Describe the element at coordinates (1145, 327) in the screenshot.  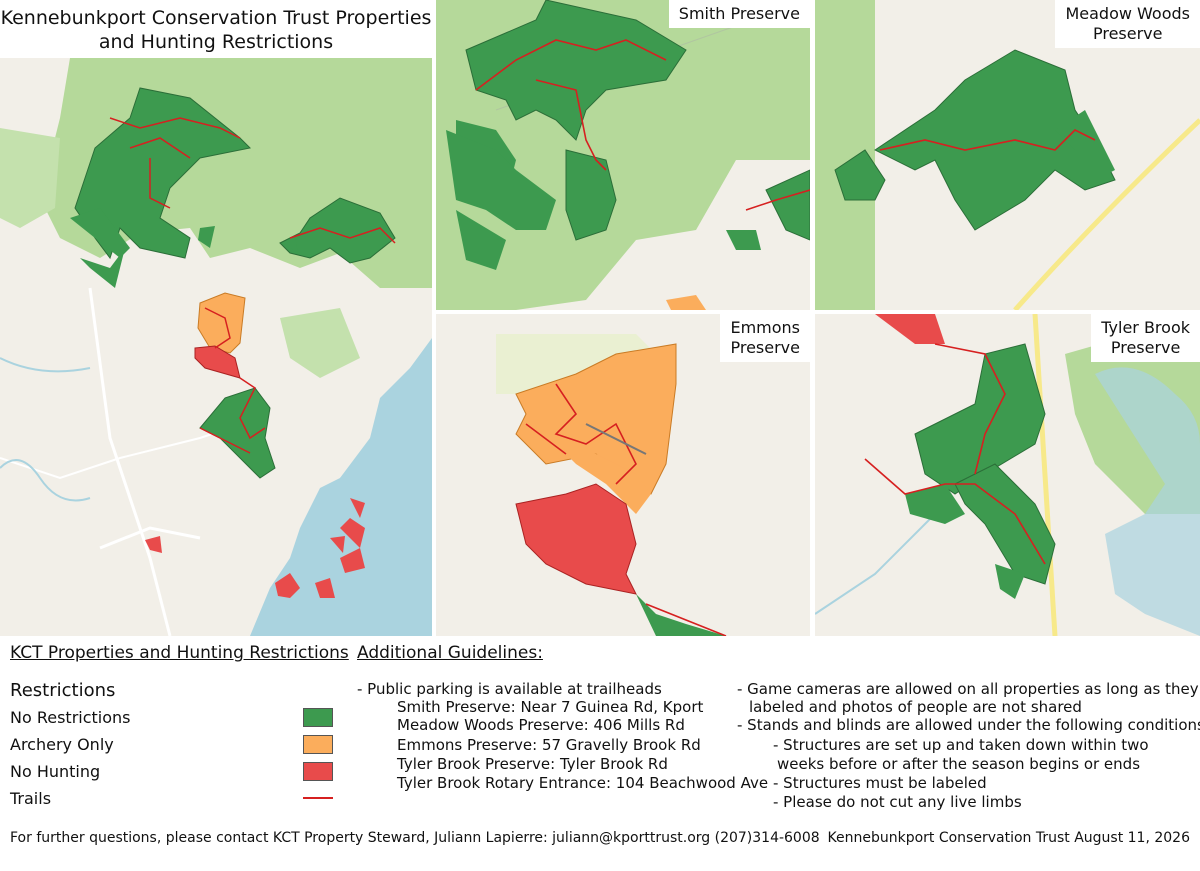
I see `tyler-brook-label-line1: Tyler Brook` at that location.